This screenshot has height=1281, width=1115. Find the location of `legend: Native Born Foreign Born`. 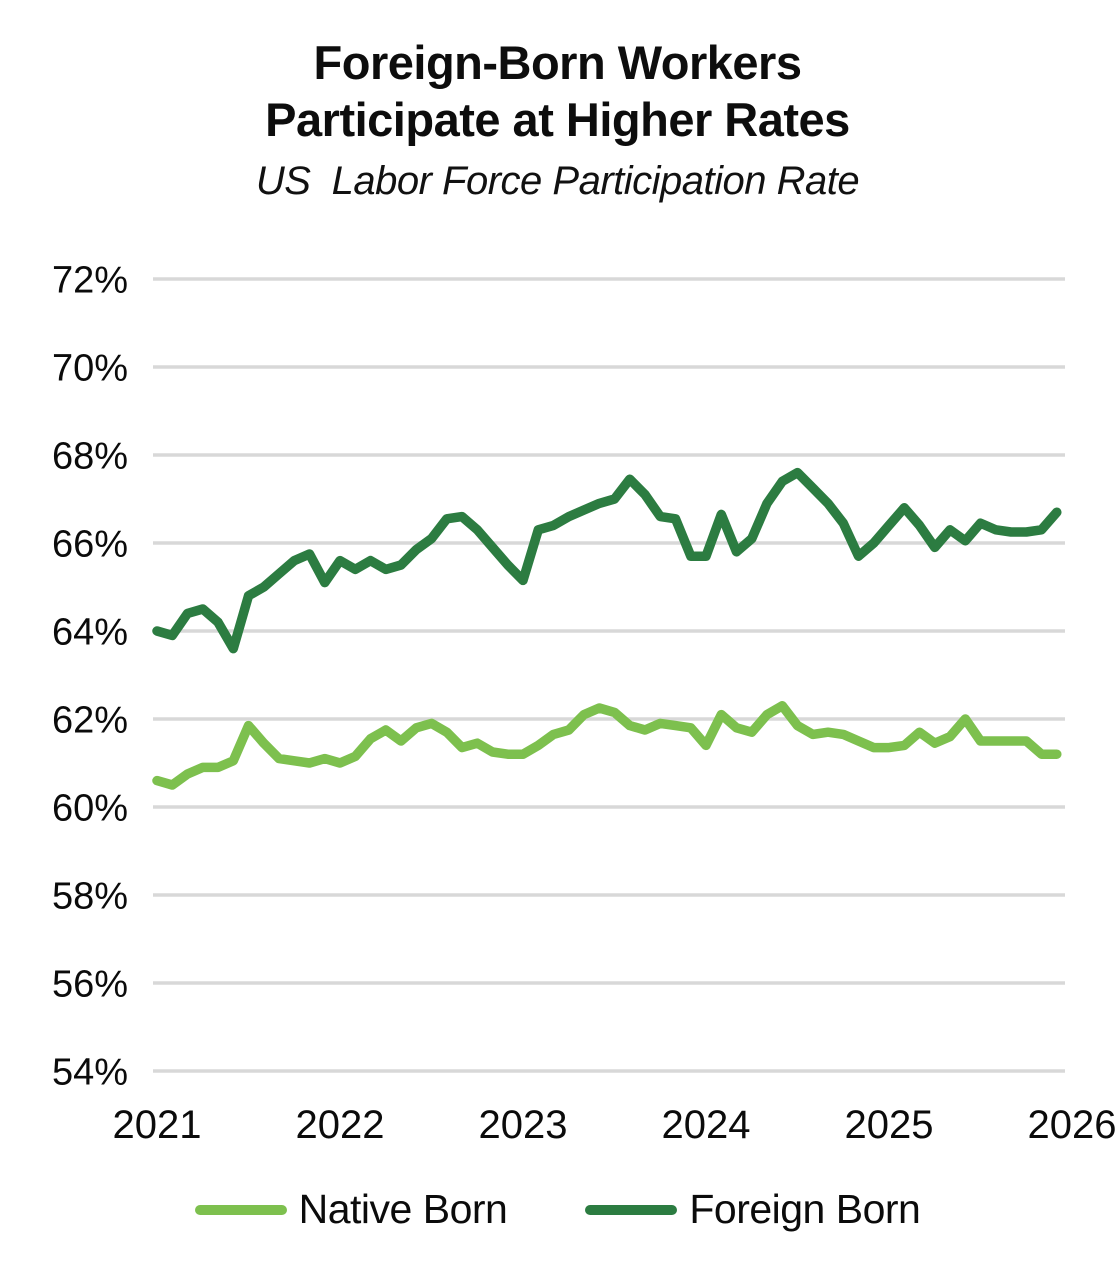

legend: Native Born Foreign Born is located at coordinates (557, 1209).